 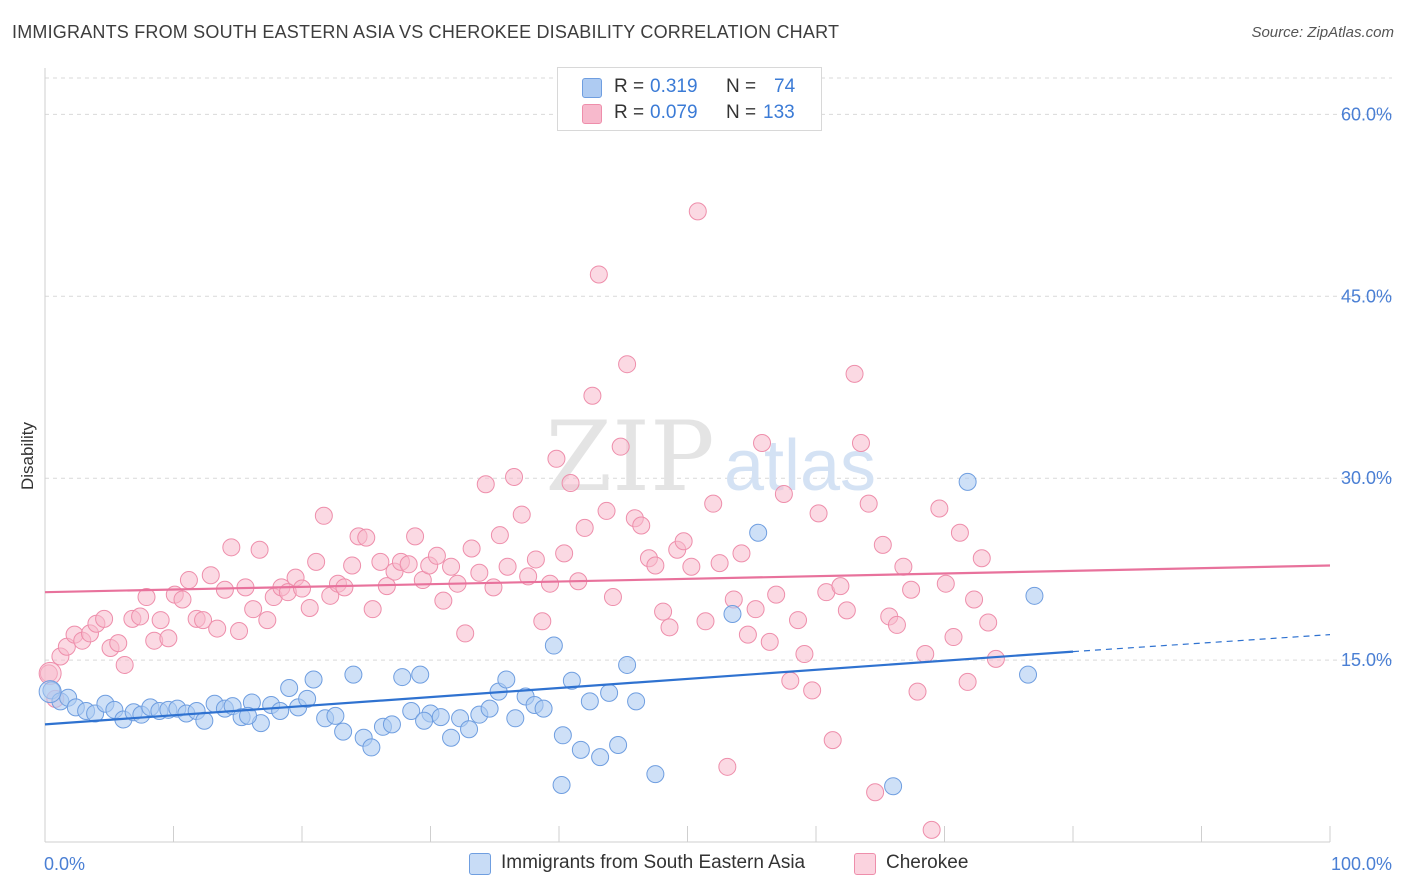 What do you see at coordinates (927, 862) in the screenshot?
I see `bottom-legend-label-cherokee: Cherokee` at bounding box center [927, 862].